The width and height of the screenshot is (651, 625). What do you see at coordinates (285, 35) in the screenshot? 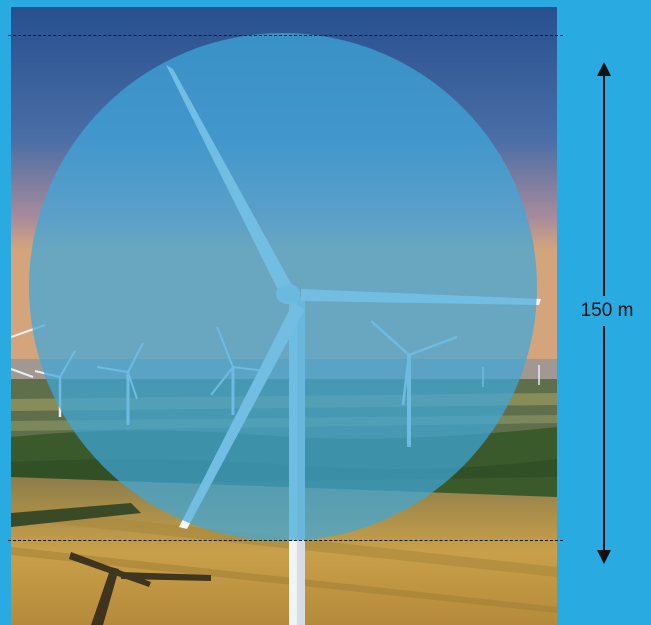
I see `top-guide-line` at bounding box center [285, 35].